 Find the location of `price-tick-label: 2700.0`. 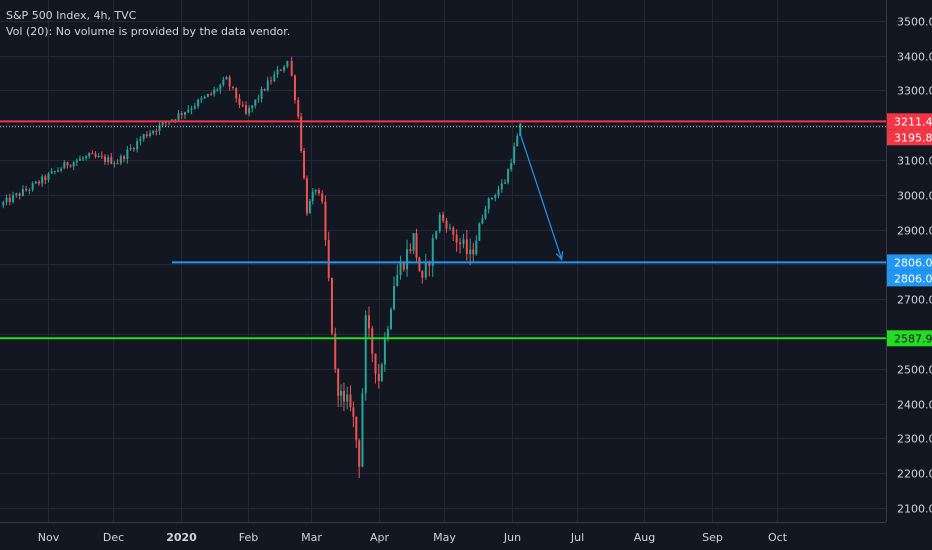

price-tick-label: 2700.0 is located at coordinates (914, 300).